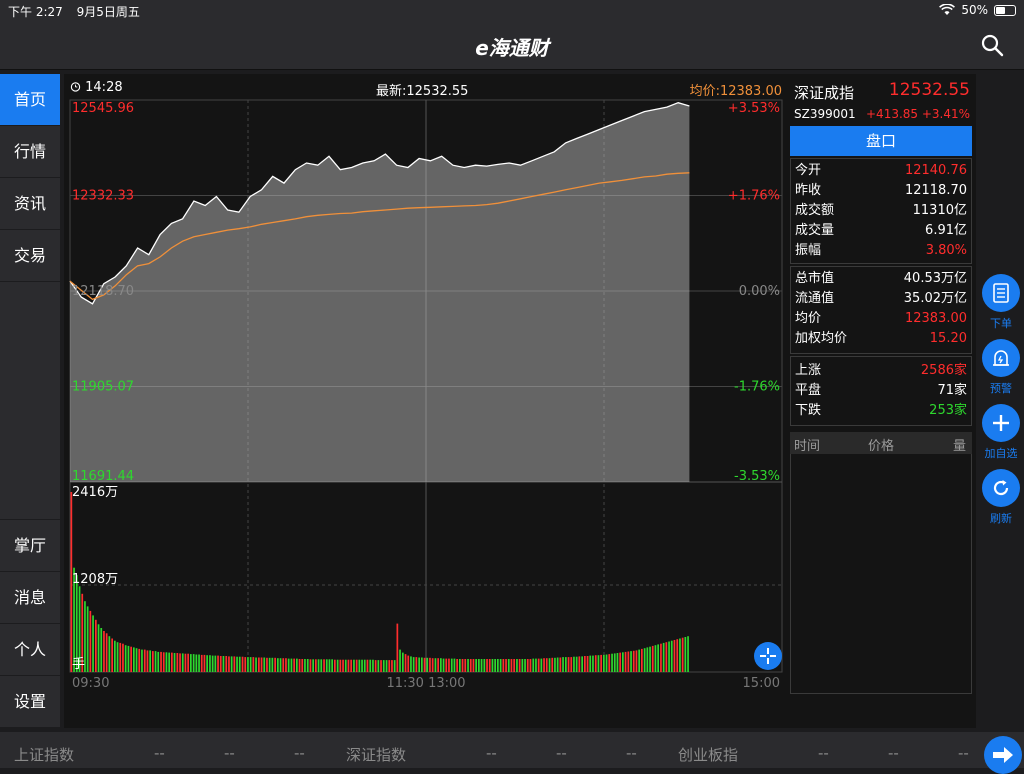  What do you see at coordinates (1001, 501) in the screenshot?
I see `refresh-button: 刷新` at bounding box center [1001, 501].